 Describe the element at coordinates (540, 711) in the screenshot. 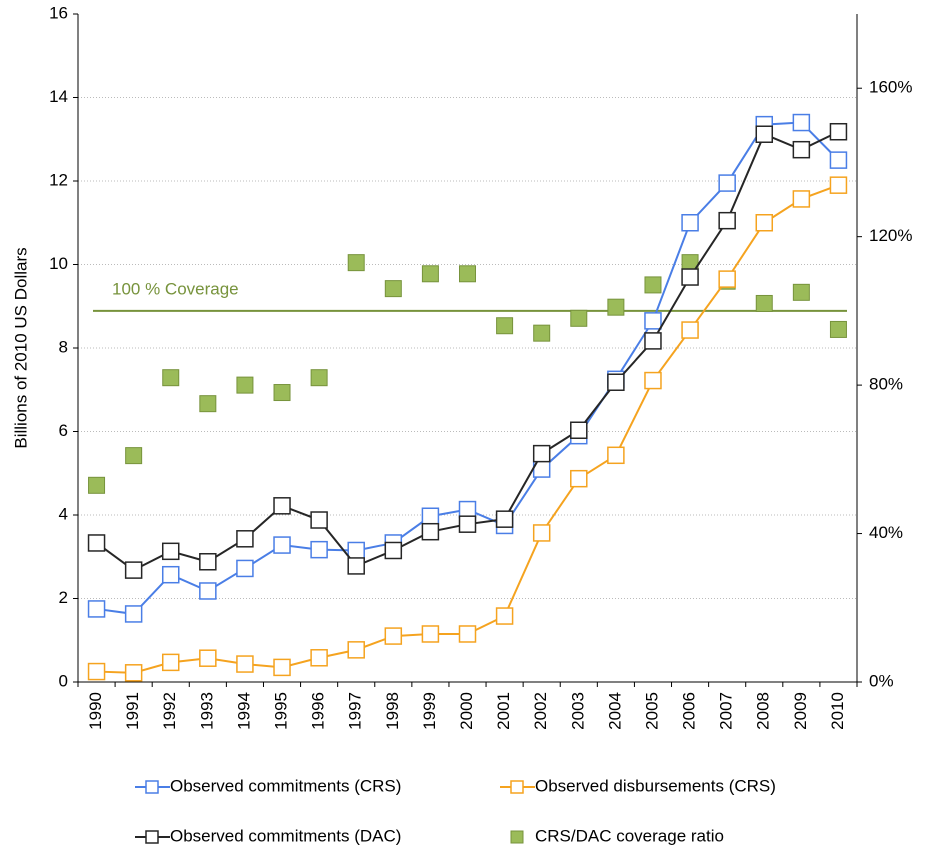

I see `x-tick-label: 2002` at that location.